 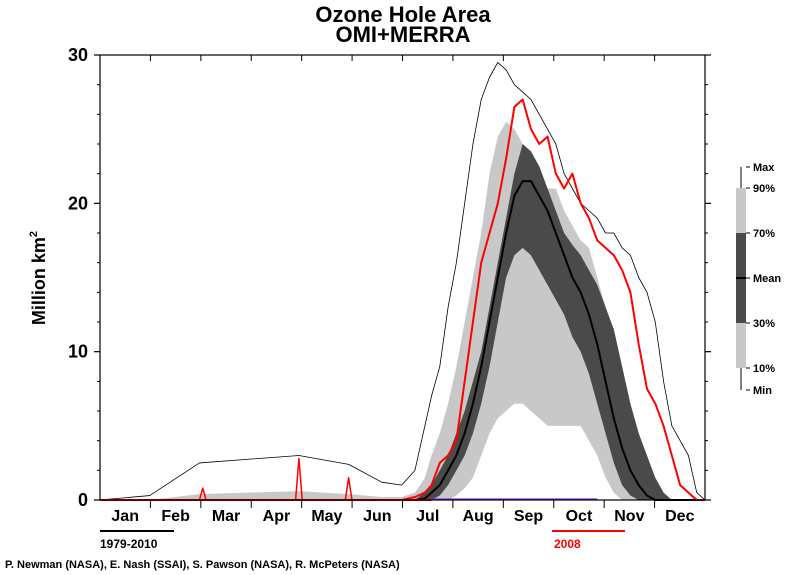 What do you see at coordinates (78, 203) in the screenshot?
I see `y-tick-label: 20` at bounding box center [78, 203].